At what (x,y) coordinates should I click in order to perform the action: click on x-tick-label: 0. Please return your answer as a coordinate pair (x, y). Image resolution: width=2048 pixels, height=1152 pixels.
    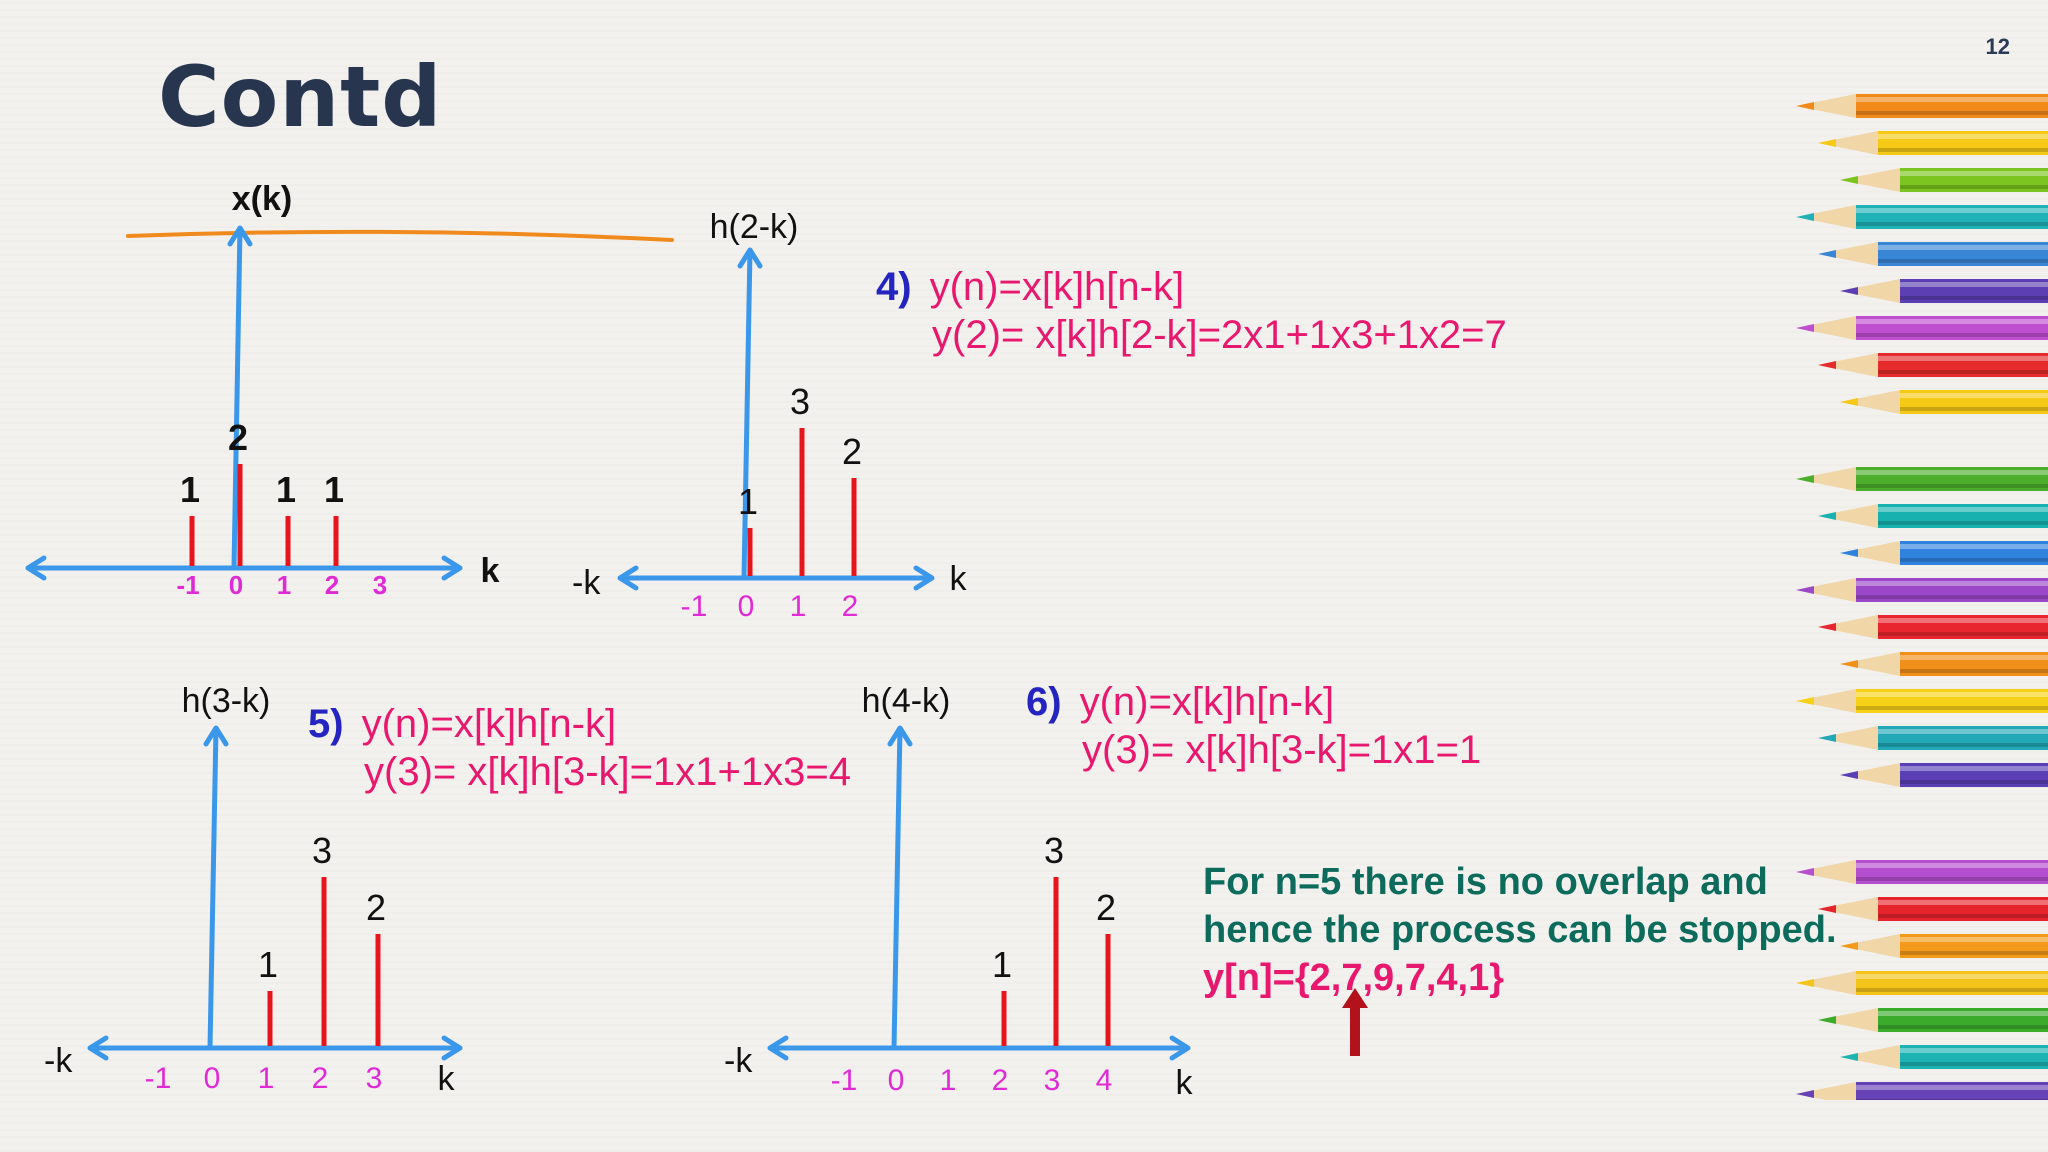
    Looking at the image, I should click on (212, 1078).